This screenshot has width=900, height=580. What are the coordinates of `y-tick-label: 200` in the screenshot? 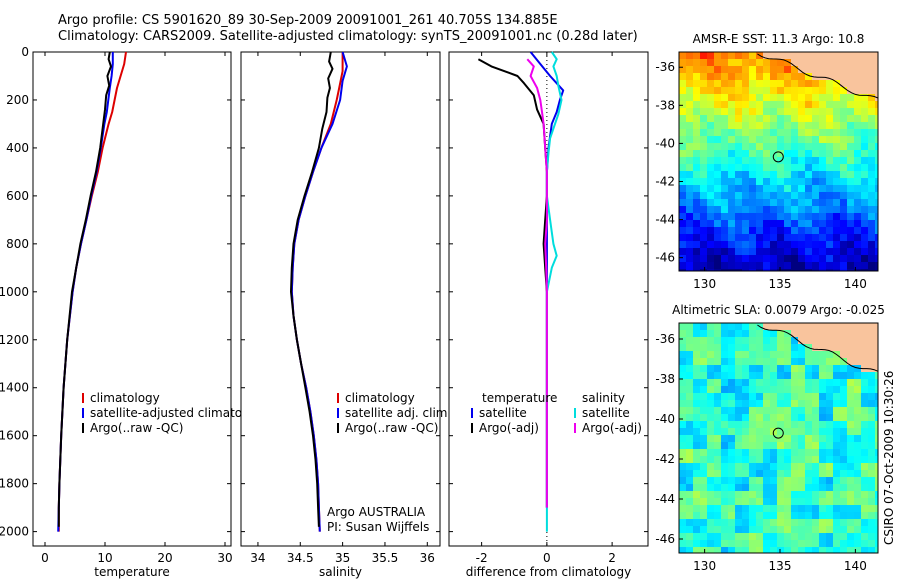 It's located at (17, 100).